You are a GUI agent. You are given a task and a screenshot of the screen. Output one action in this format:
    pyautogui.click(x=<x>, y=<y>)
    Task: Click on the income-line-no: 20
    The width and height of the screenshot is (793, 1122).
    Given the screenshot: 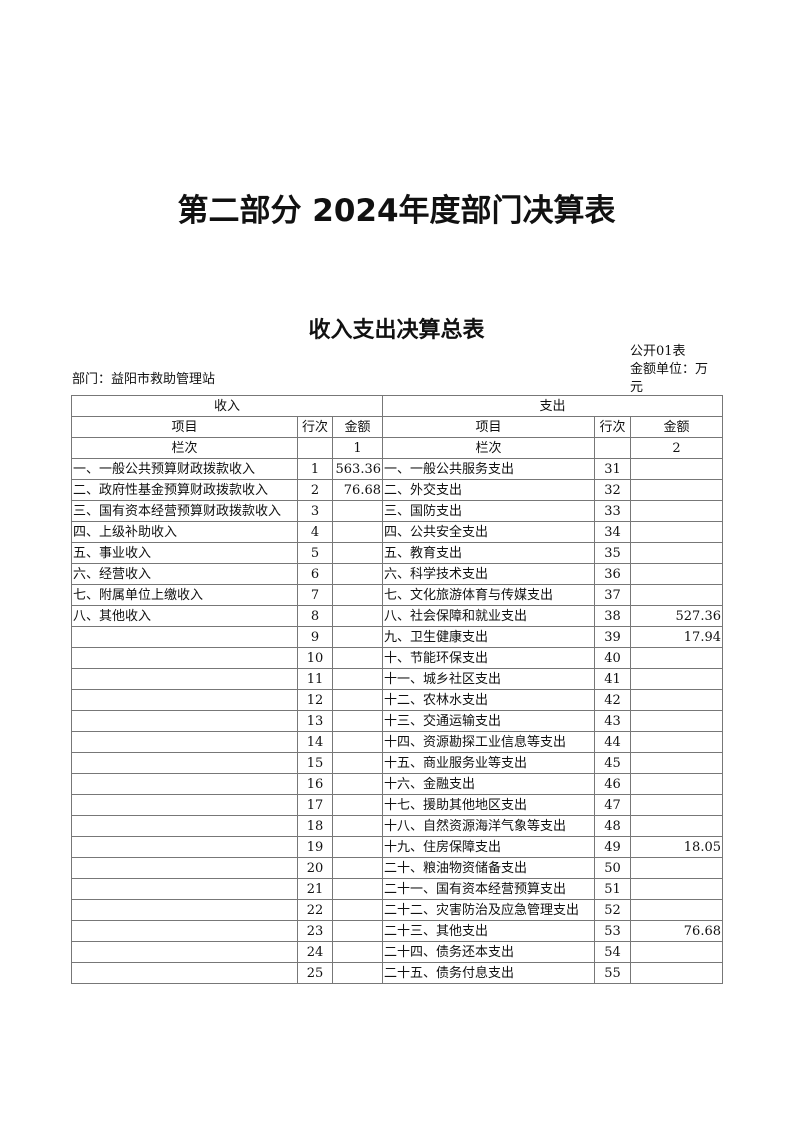 What is the action you would take?
    pyautogui.click(x=315, y=868)
    